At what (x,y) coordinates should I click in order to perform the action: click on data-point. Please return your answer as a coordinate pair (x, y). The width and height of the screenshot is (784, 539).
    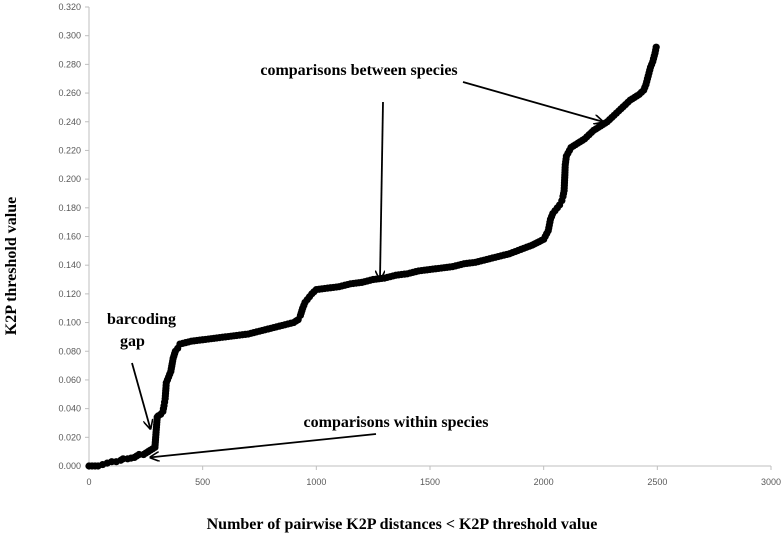
    Looking at the image, I should click on (656, 47).